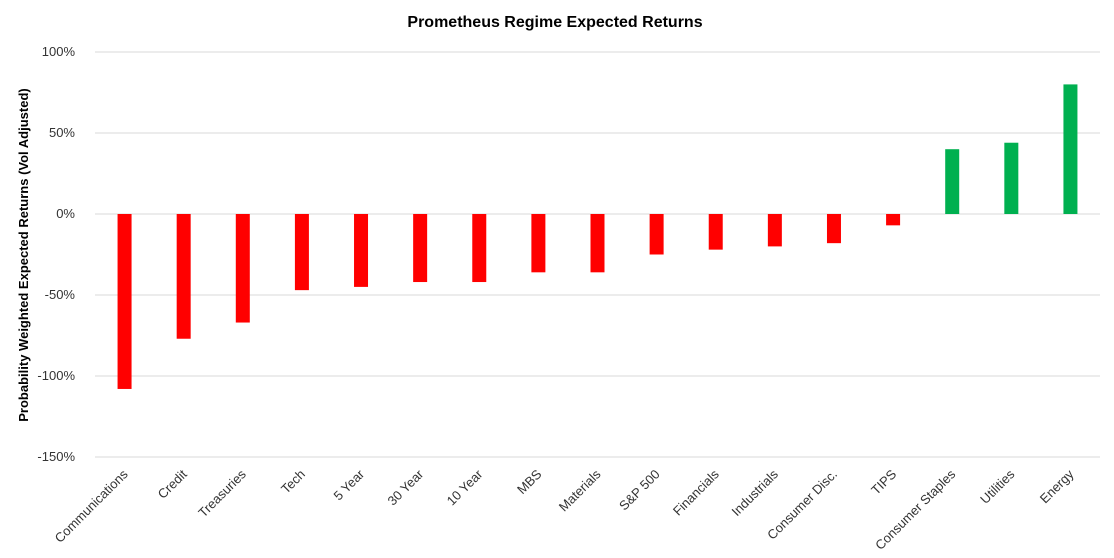  What do you see at coordinates (293, 482) in the screenshot?
I see `x-tick-label: Tech` at bounding box center [293, 482].